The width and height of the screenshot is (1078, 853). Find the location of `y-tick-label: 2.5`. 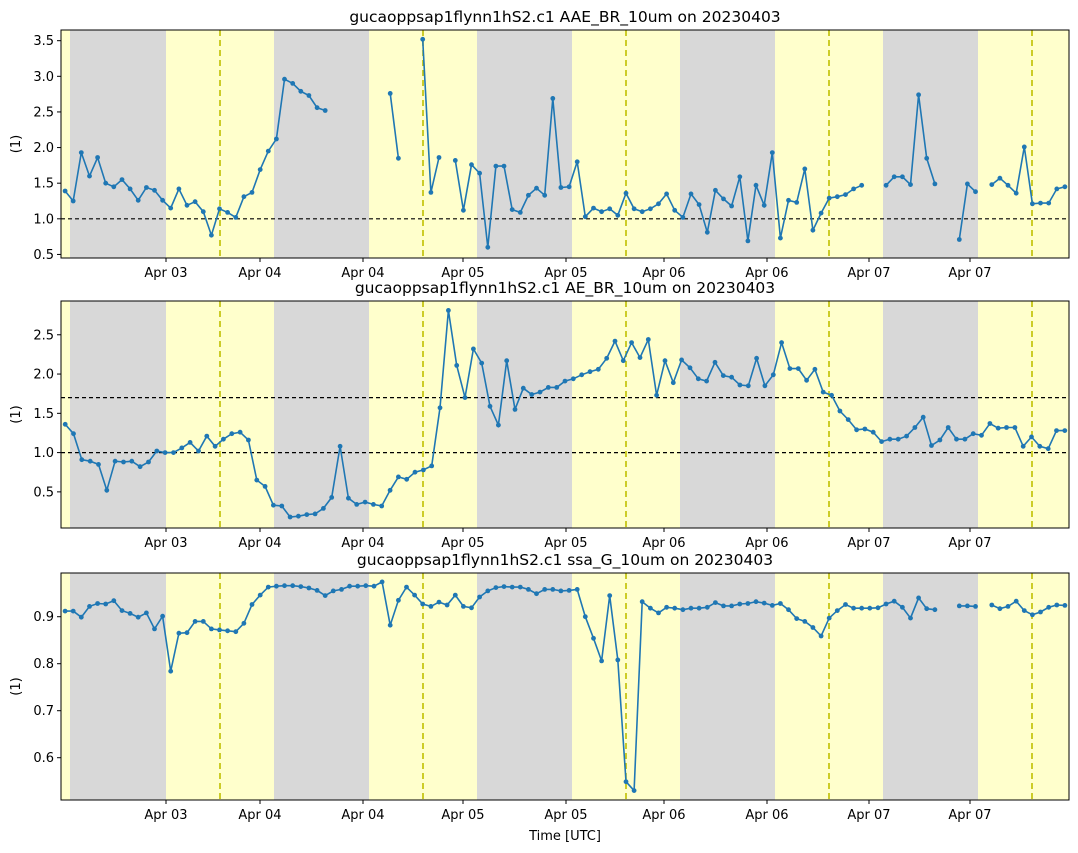

y-tick-label: 2.5 is located at coordinates (43, 335).